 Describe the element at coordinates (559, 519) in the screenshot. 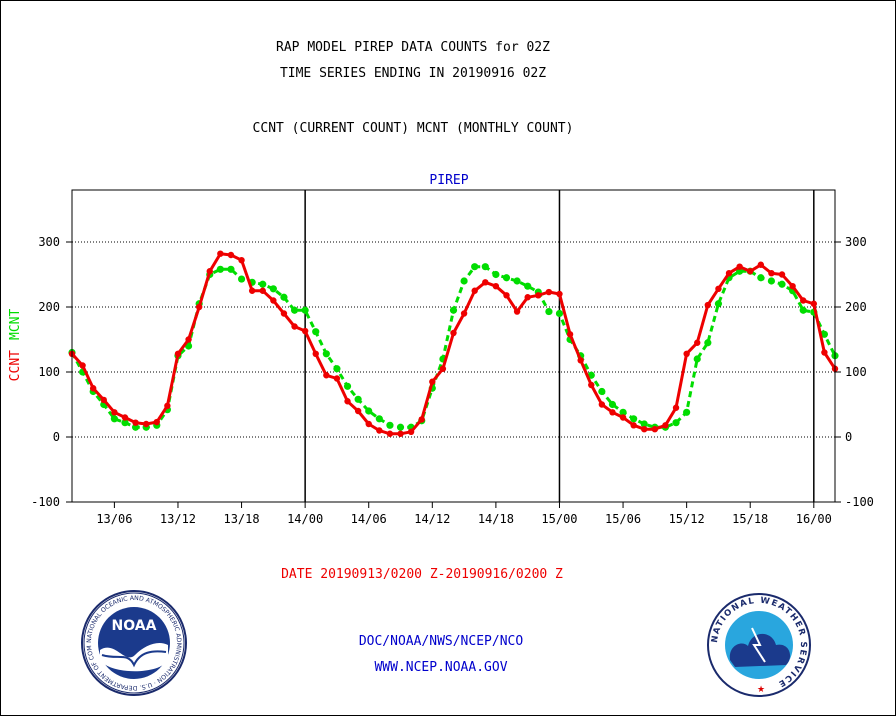

I see `x-tick-label: 15/00` at that location.